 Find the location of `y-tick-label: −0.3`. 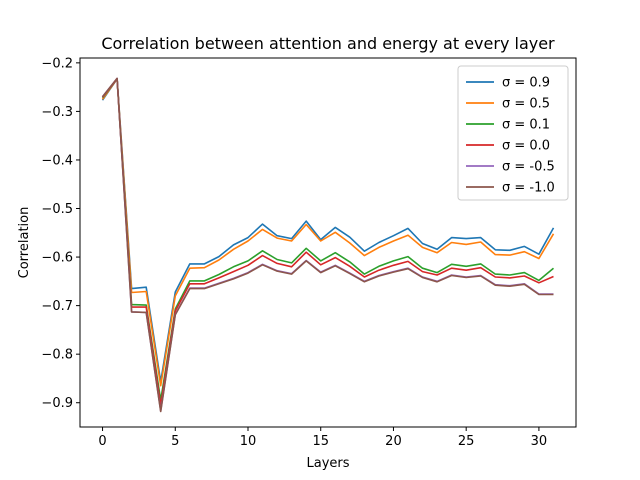

y-tick-label: −0.3 is located at coordinates (57, 112).